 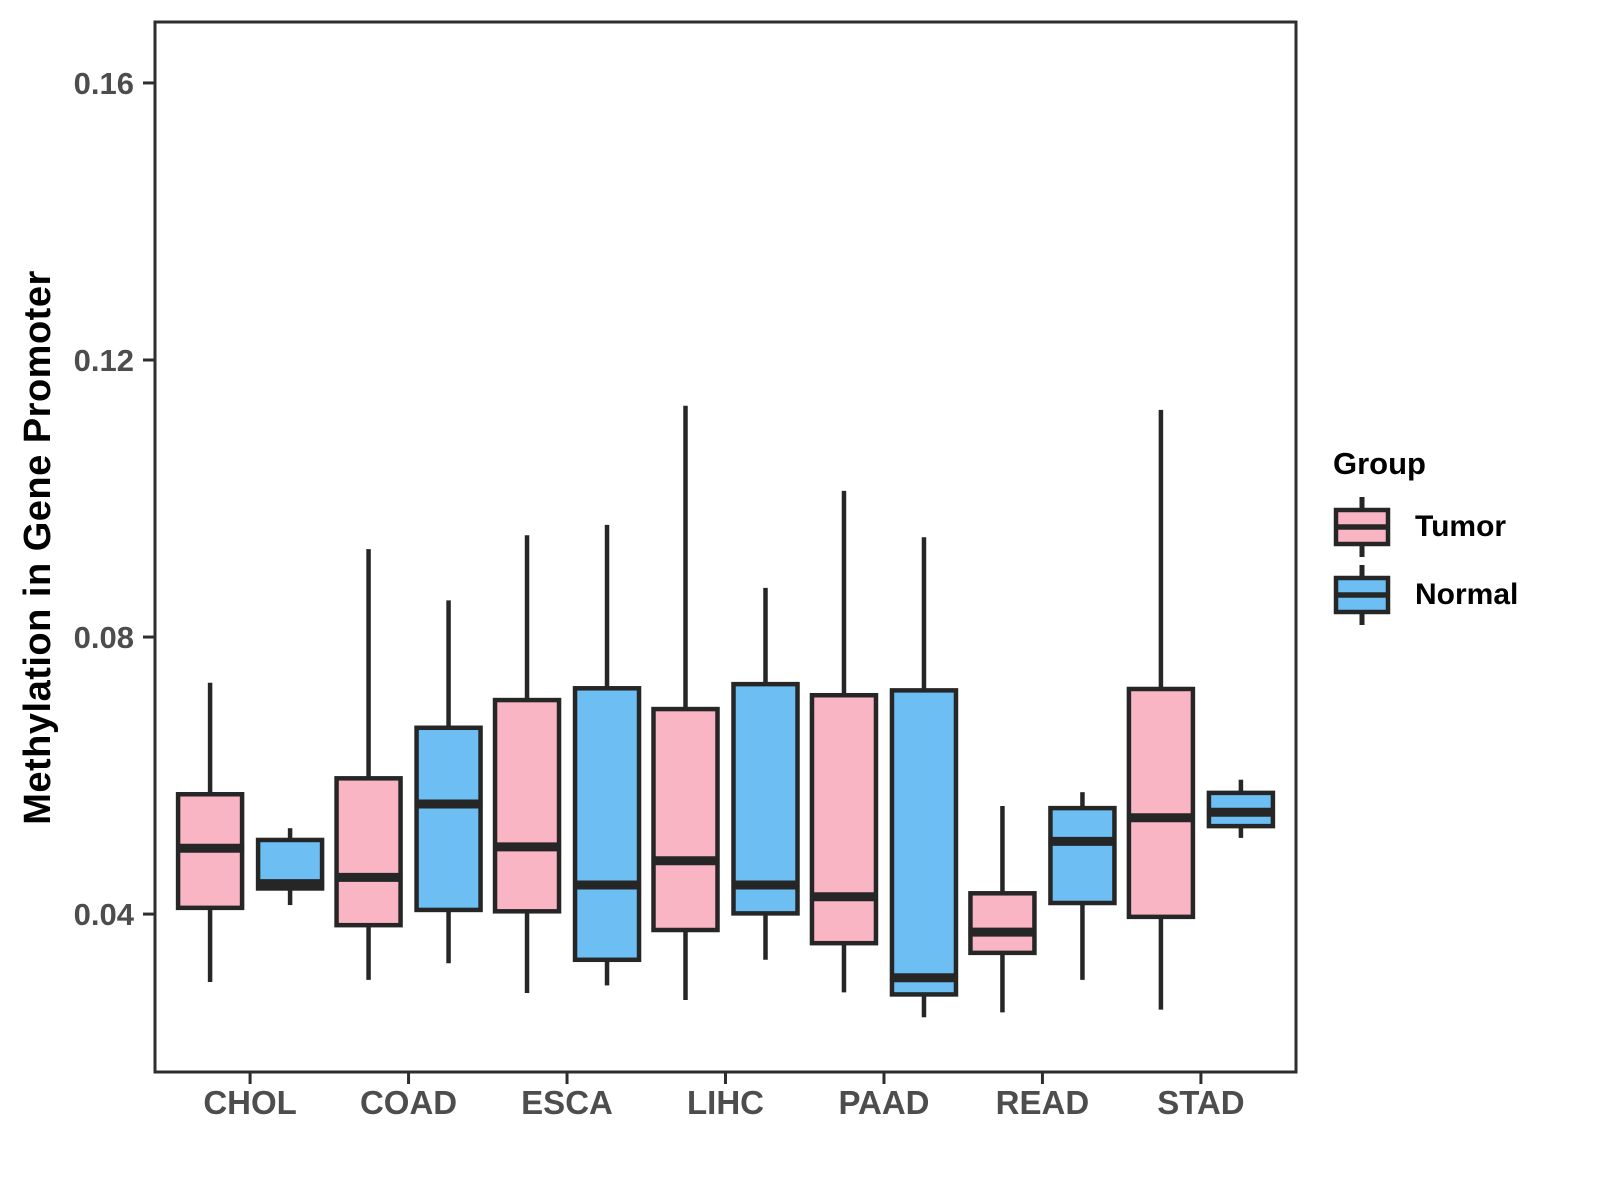 What do you see at coordinates (1379, 463) in the screenshot?
I see `legend-title: Group` at bounding box center [1379, 463].